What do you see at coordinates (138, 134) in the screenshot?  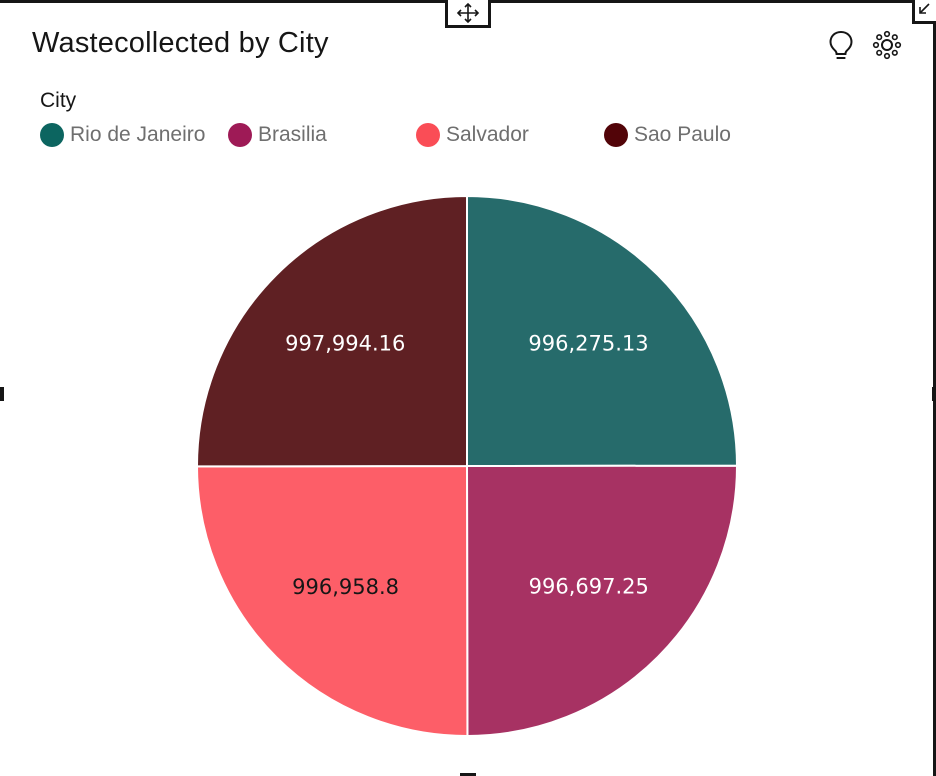 I see `legend-label: Rio de Janeiro` at bounding box center [138, 134].